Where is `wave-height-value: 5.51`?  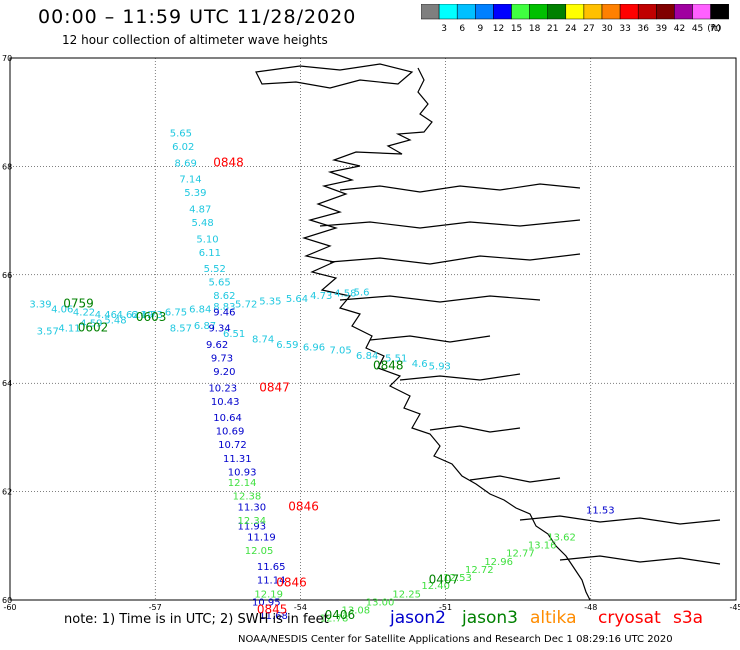
wave-height-value: 5.51 is located at coordinates (396, 359).